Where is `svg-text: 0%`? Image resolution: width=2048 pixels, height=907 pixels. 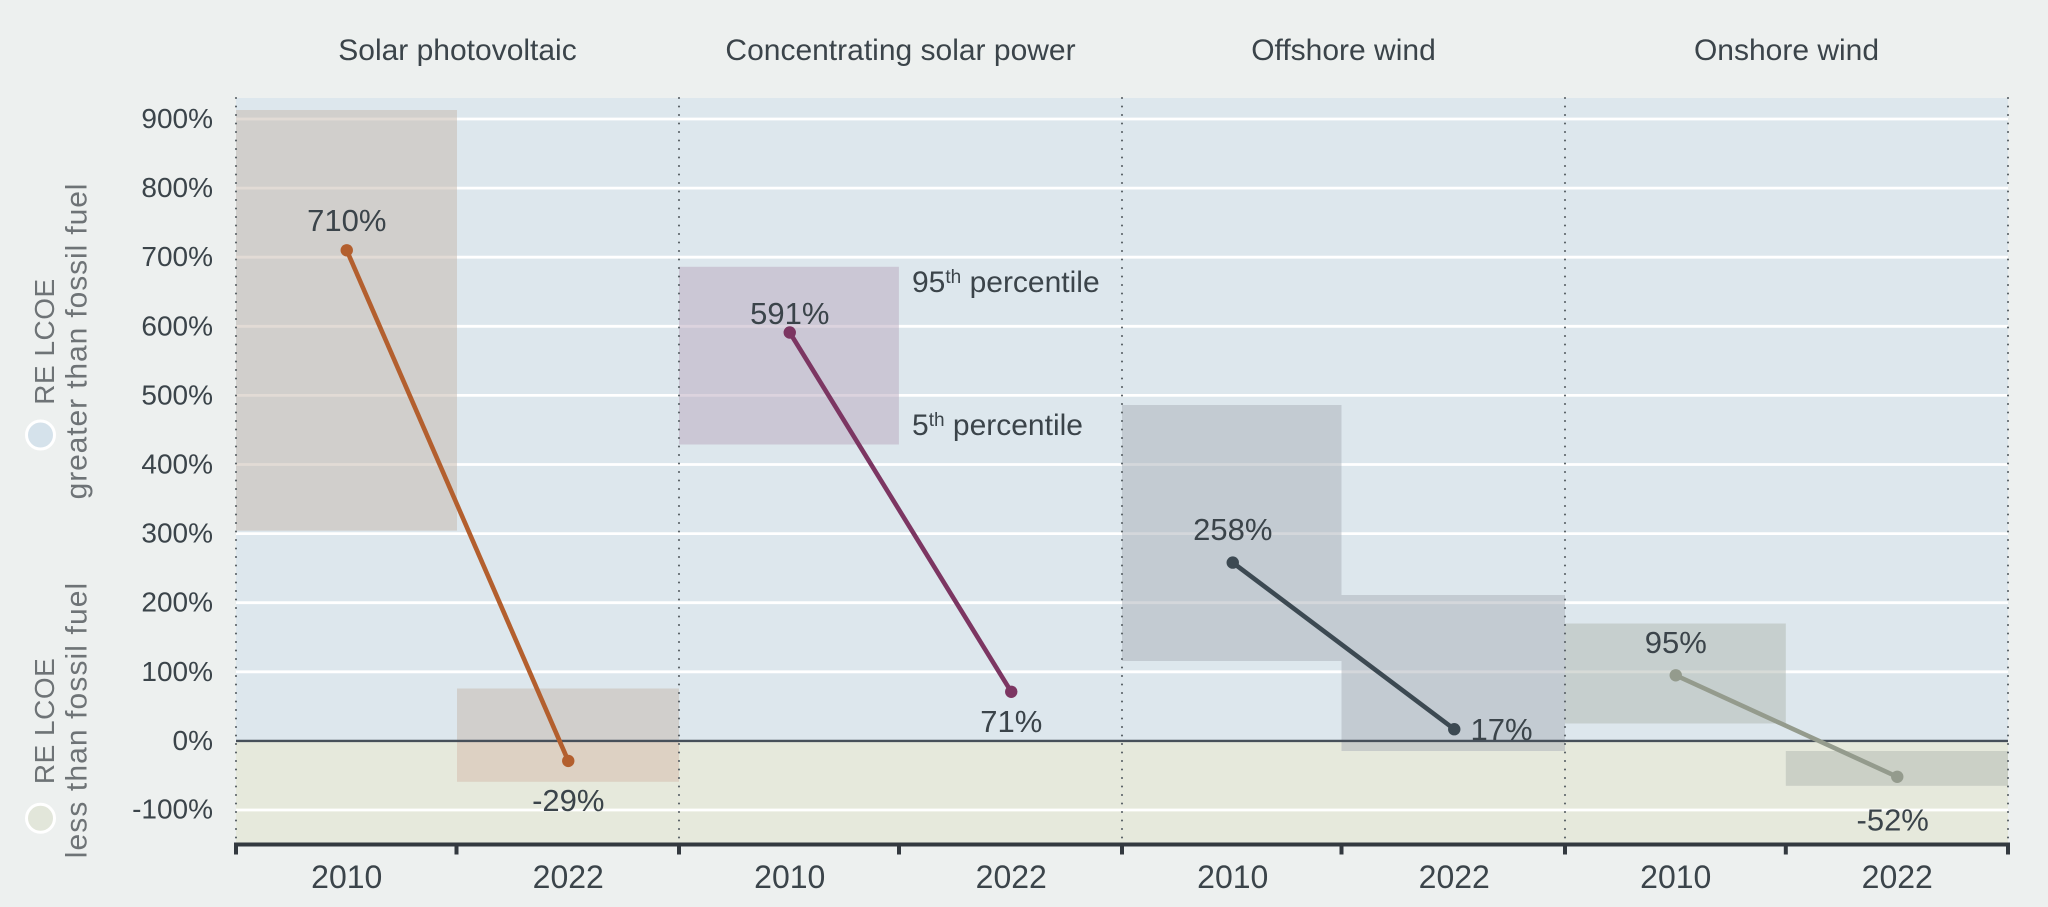
svg-text: 0% is located at coordinates (193, 740).